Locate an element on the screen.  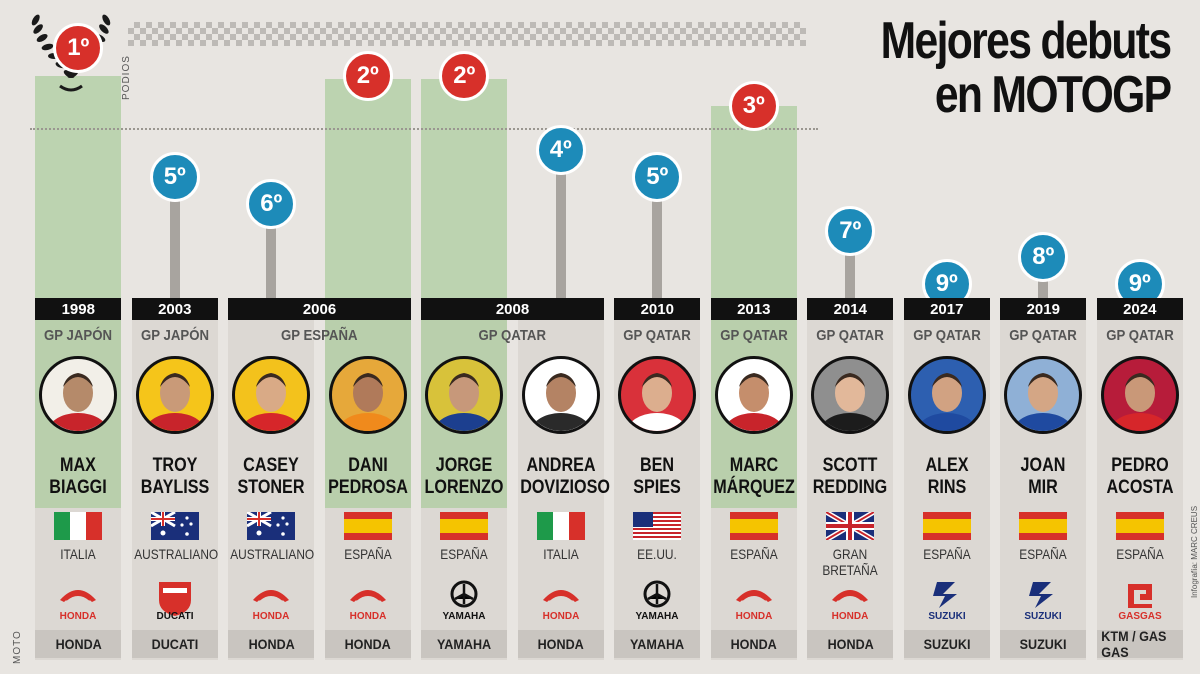
svg-text: SUZUKI is located at coordinates (1043, 616).